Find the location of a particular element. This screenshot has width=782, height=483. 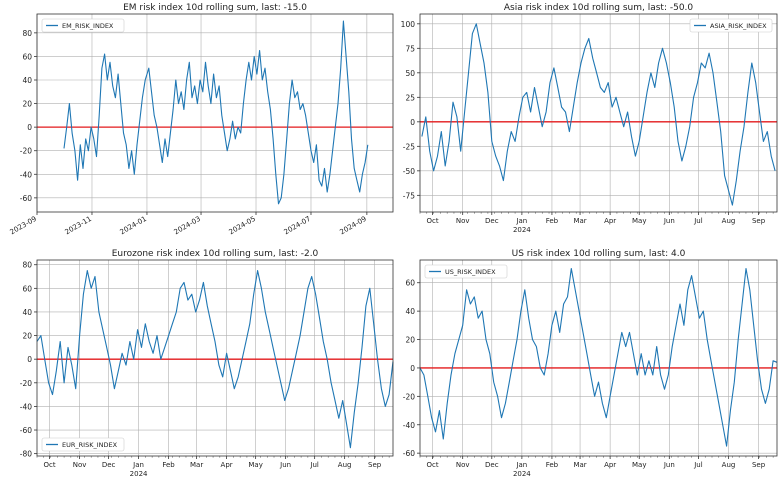

legend: ASIA_RISK_INDEX is located at coordinates (731, 25).